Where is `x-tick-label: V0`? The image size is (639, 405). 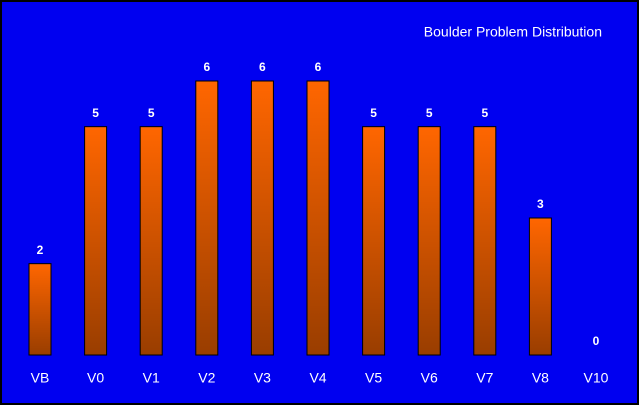
x-tick-label: V0 is located at coordinates (95, 378).